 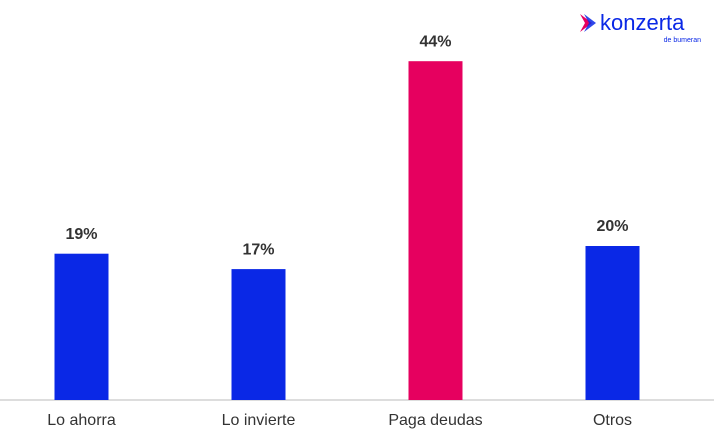 I want to click on value-label: 19%, so click(x=81, y=234).